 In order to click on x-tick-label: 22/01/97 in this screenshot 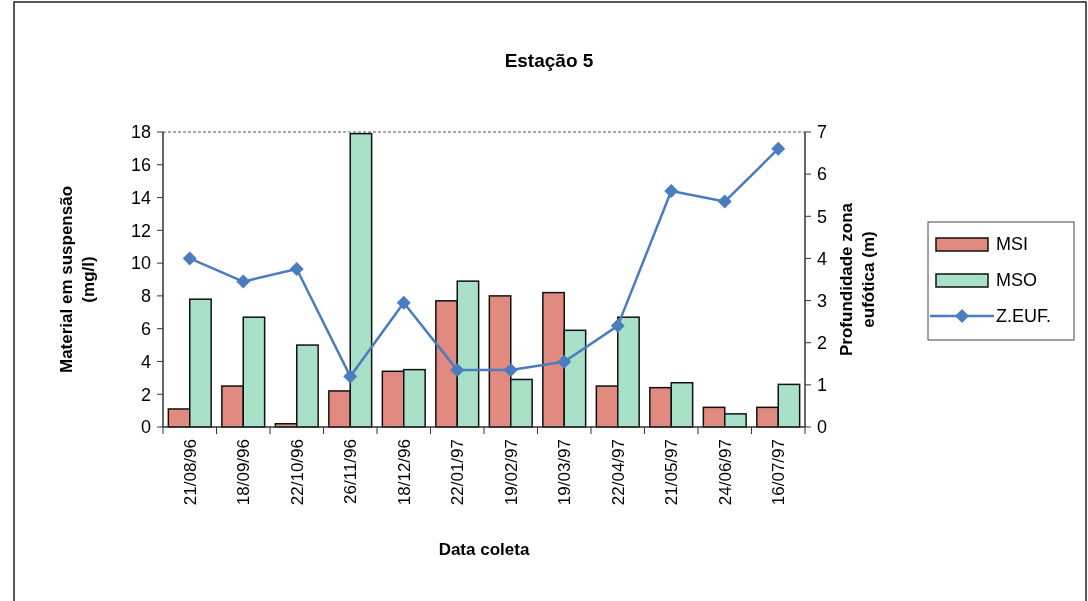, I will do `click(458, 472)`.